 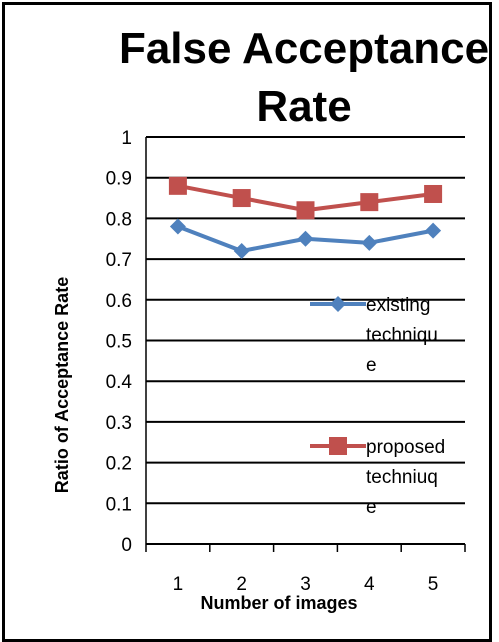 What do you see at coordinates (62, 385) in the screenshot?
I see `y-axis-title: Ratio of Acceptance Rate` at bounding box center [62, 385].